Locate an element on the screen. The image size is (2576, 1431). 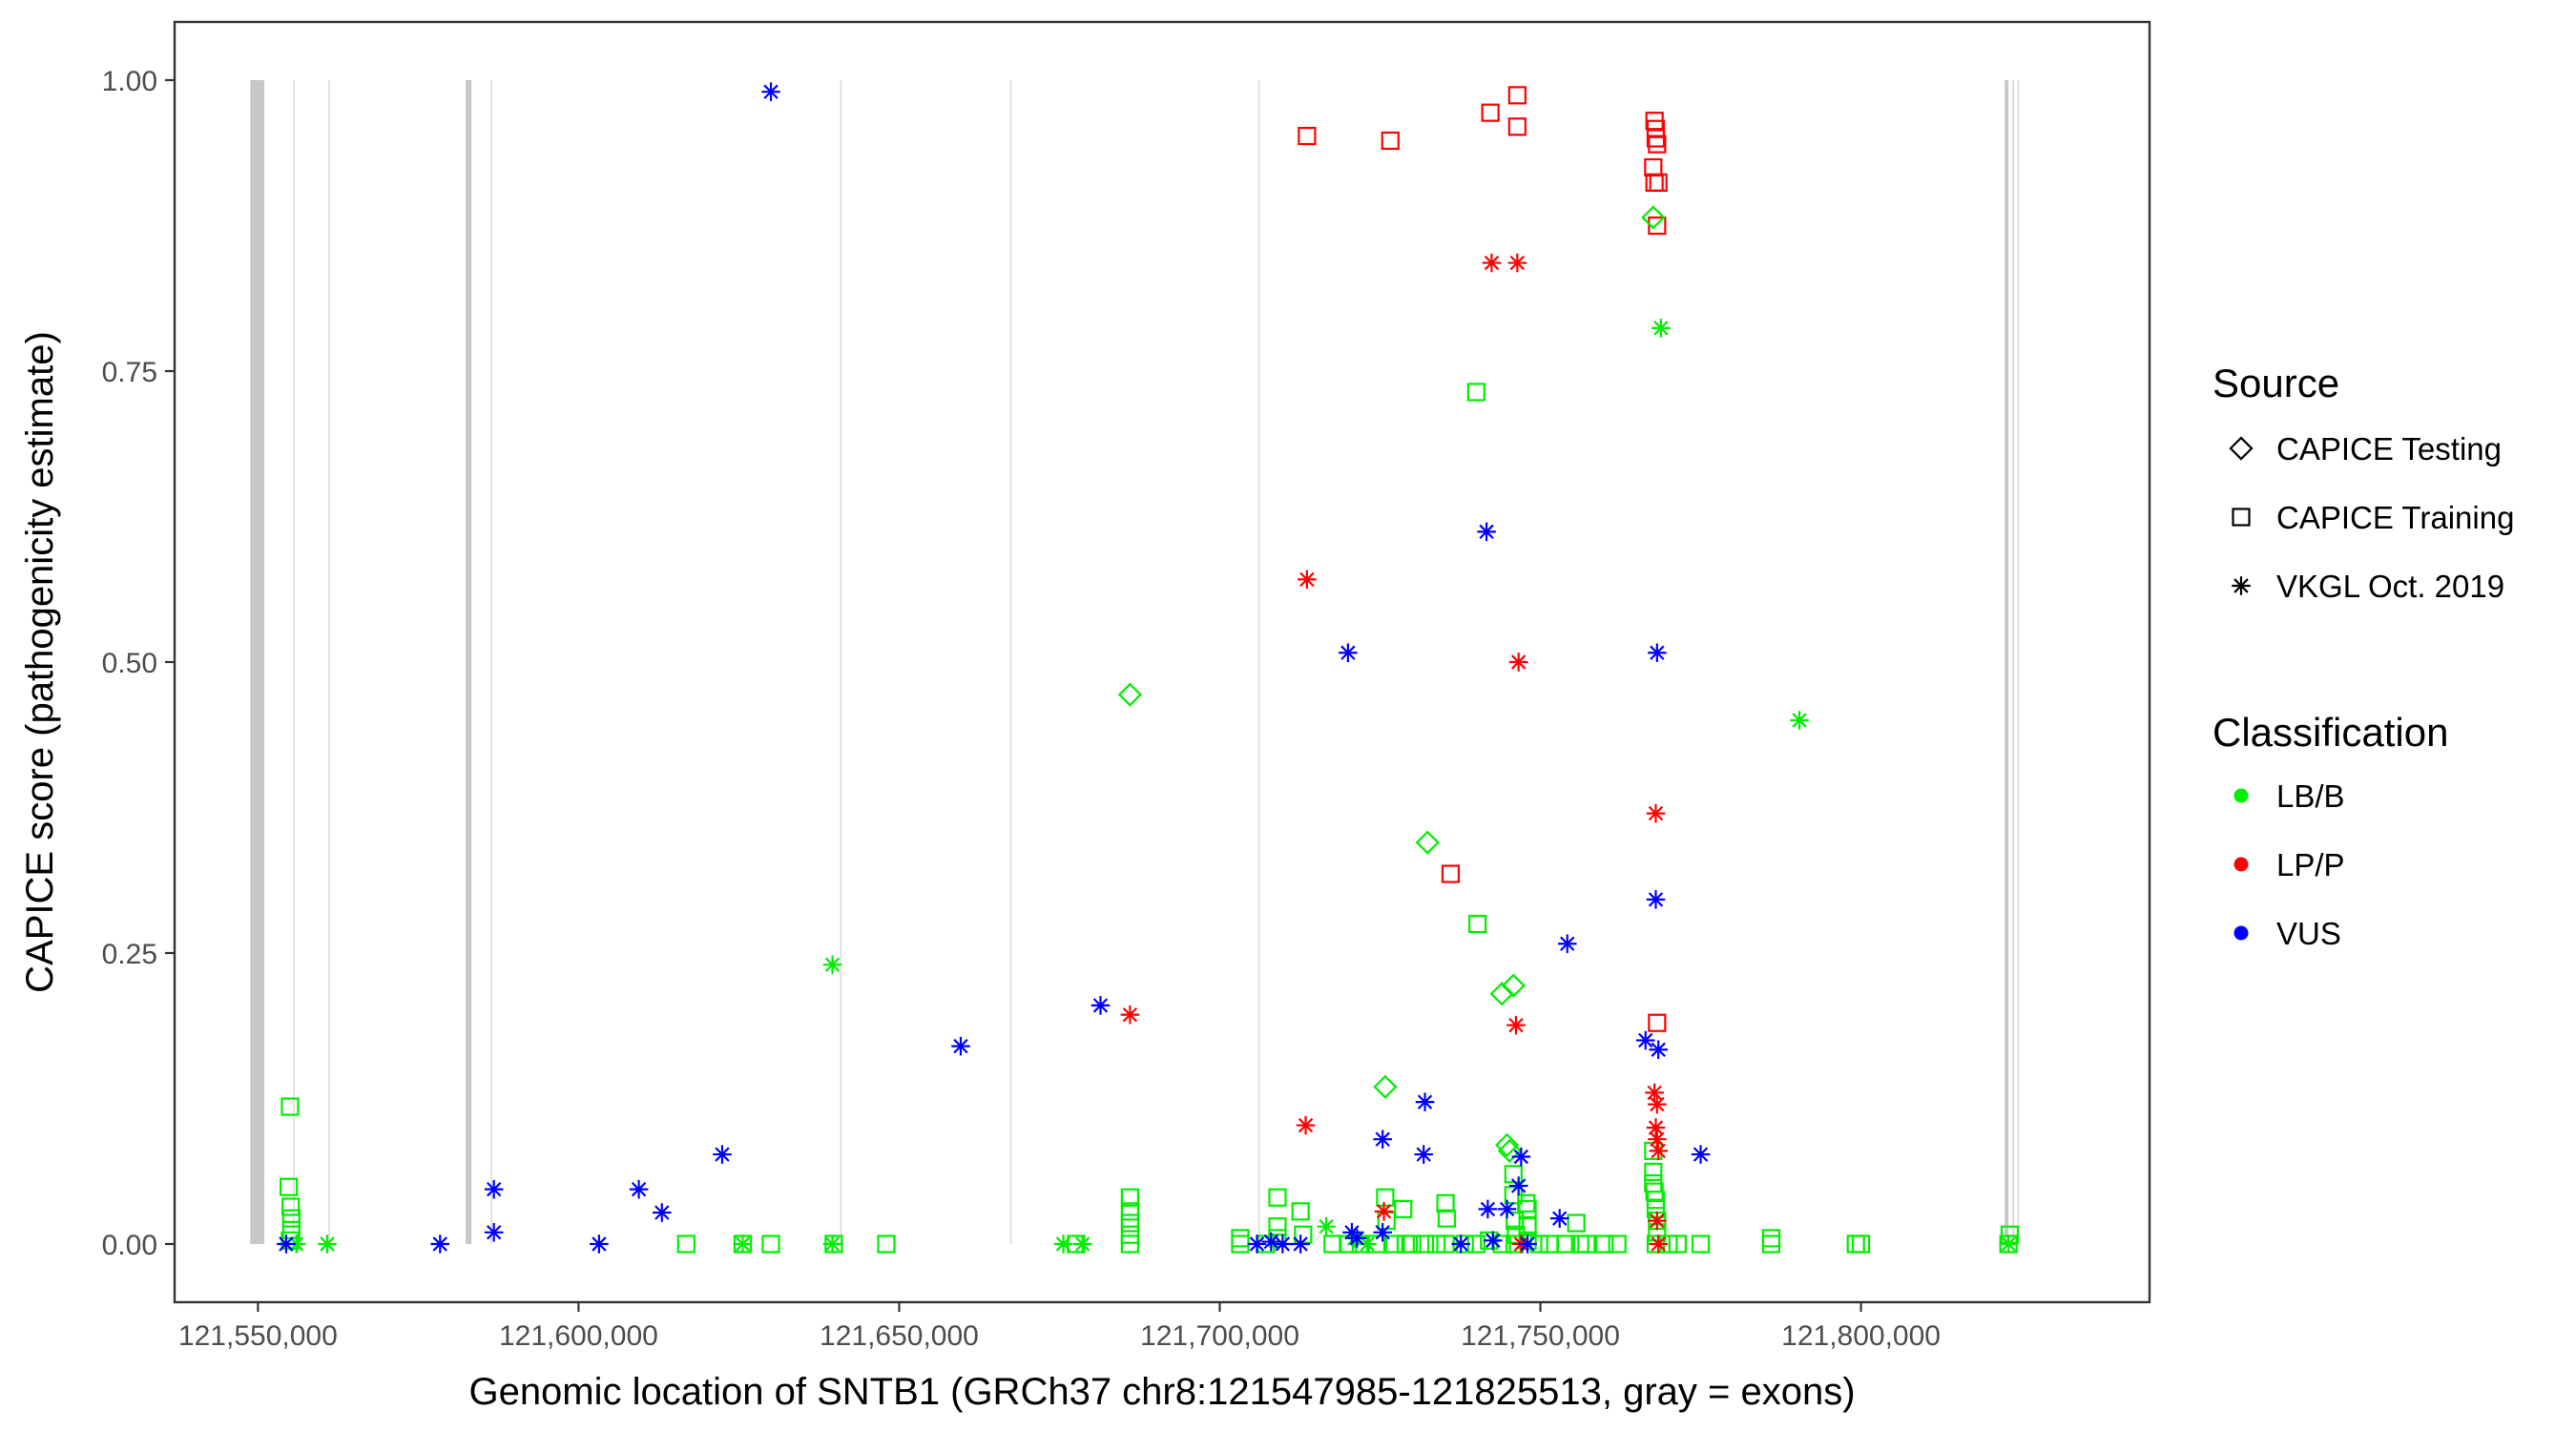
x-tick-label: 121,750,000 is located at coordinates (1540, 1336).